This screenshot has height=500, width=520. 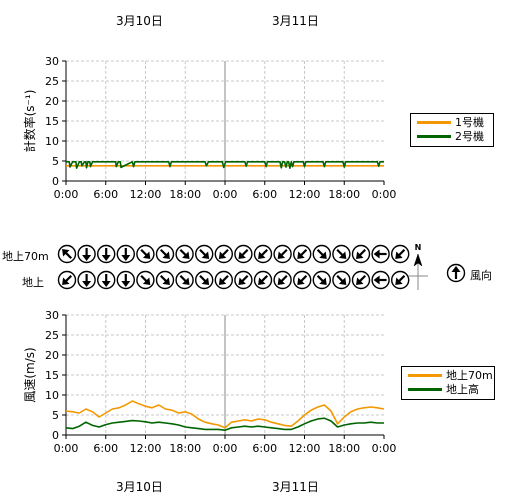 What do you see at coordinates (52, 141) in the screenshot?
I see `count-rate-ytick-label-2: 10` at bounding box center [52, 141].